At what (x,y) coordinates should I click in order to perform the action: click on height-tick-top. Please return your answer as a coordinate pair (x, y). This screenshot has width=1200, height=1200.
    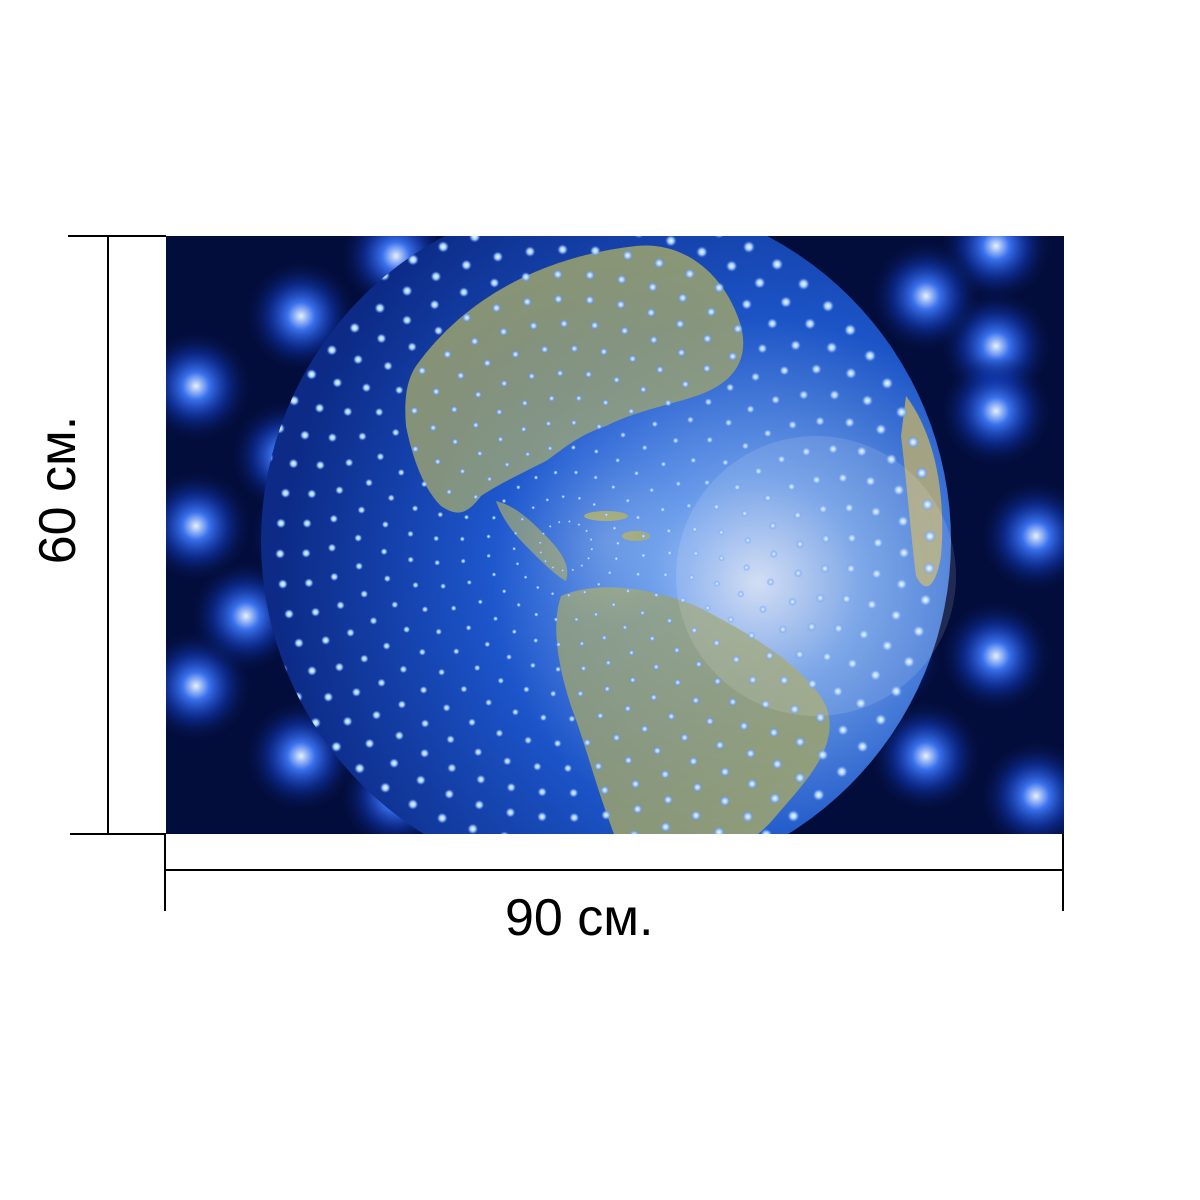
    Looking at the image, I should click on (117, 236).